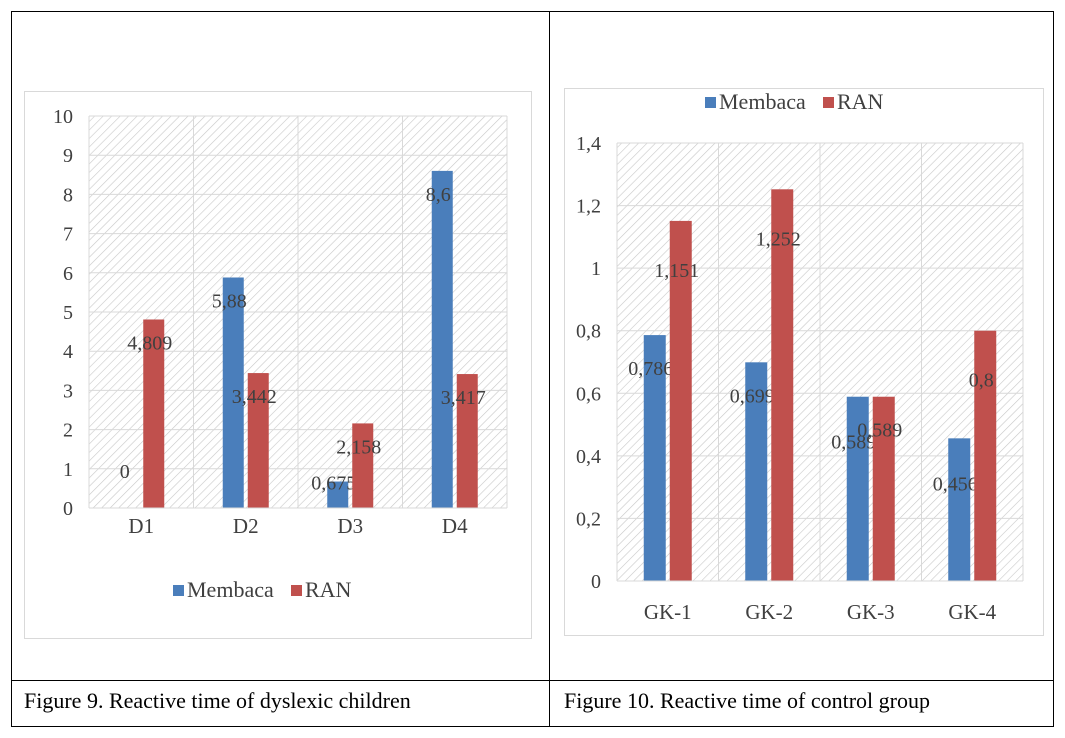  I want to click on data-label-ran: 1,252, so click(778, 239).